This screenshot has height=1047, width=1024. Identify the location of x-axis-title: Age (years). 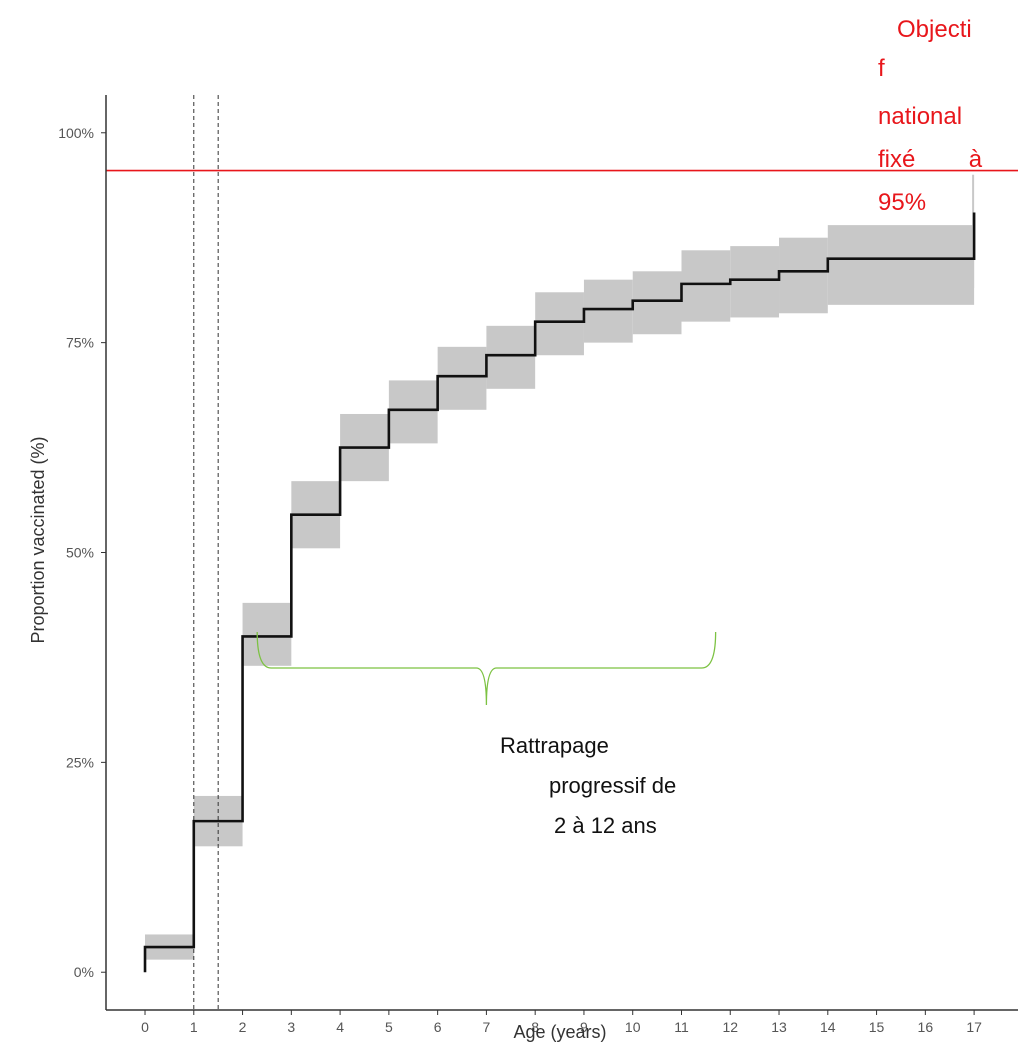
(559, 1032).